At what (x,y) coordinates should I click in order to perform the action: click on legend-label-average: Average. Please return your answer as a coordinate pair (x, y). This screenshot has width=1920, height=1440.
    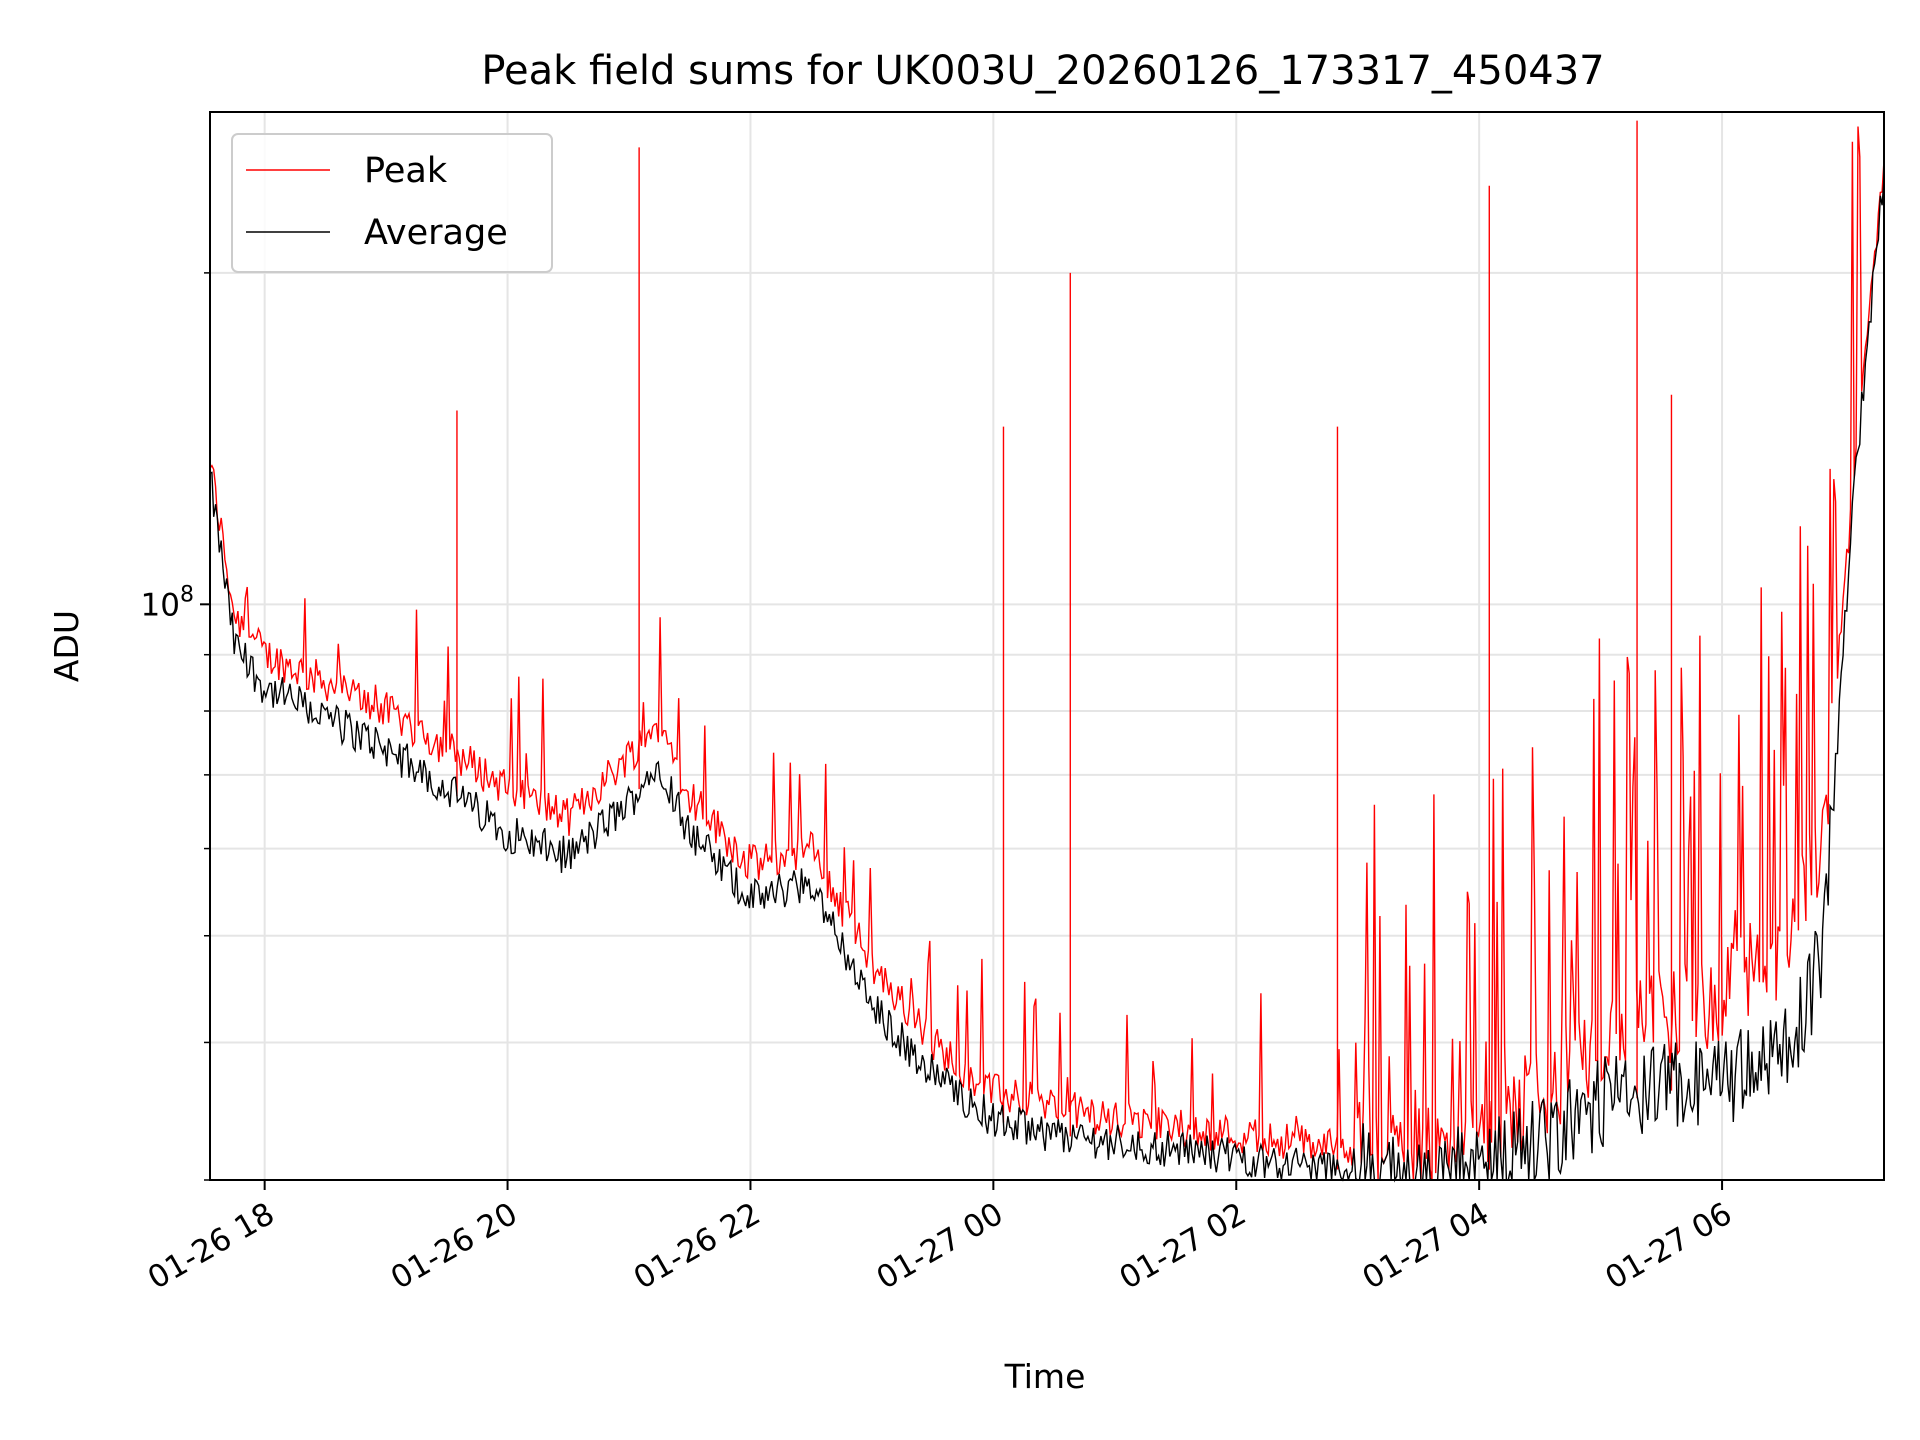
    Looking at the image, I should click on (436, 233).